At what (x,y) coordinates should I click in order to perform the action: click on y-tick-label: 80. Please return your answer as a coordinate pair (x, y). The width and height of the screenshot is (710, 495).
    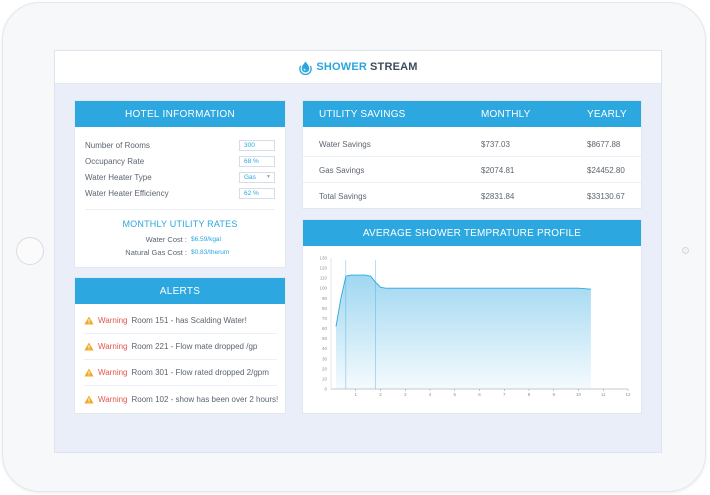
    Looking at the image, I should click on (325, 308).